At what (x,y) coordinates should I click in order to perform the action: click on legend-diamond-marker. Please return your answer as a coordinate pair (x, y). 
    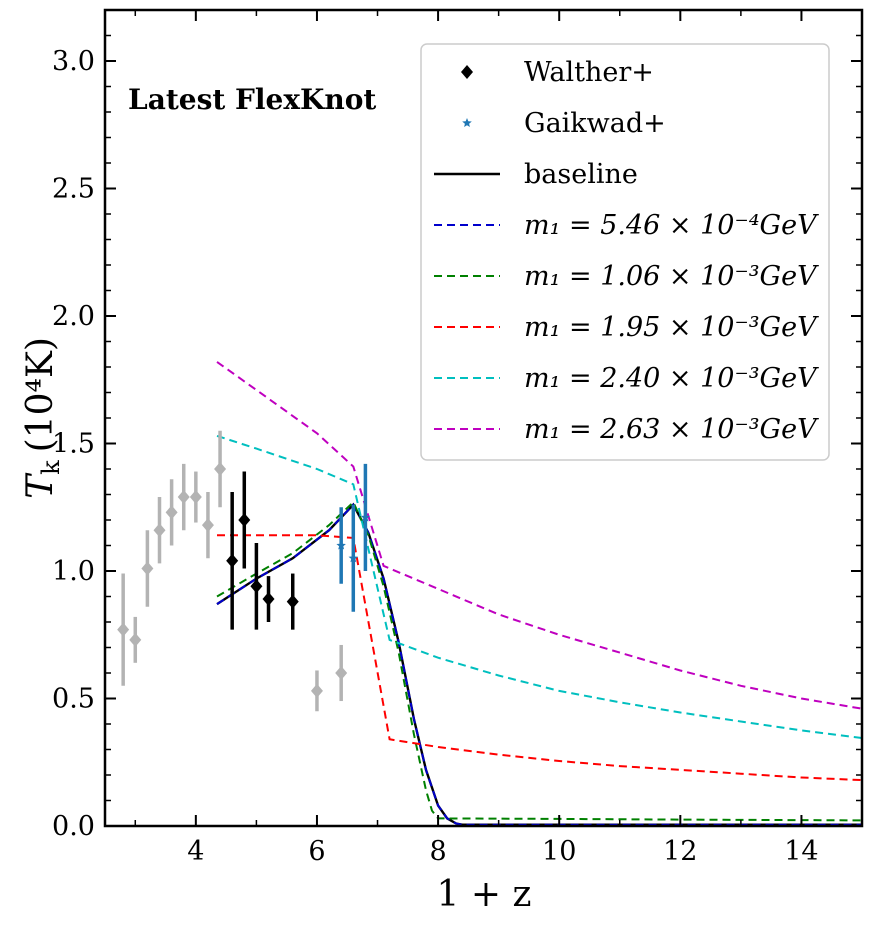
    Looking at the image, I should click on (467, 72).